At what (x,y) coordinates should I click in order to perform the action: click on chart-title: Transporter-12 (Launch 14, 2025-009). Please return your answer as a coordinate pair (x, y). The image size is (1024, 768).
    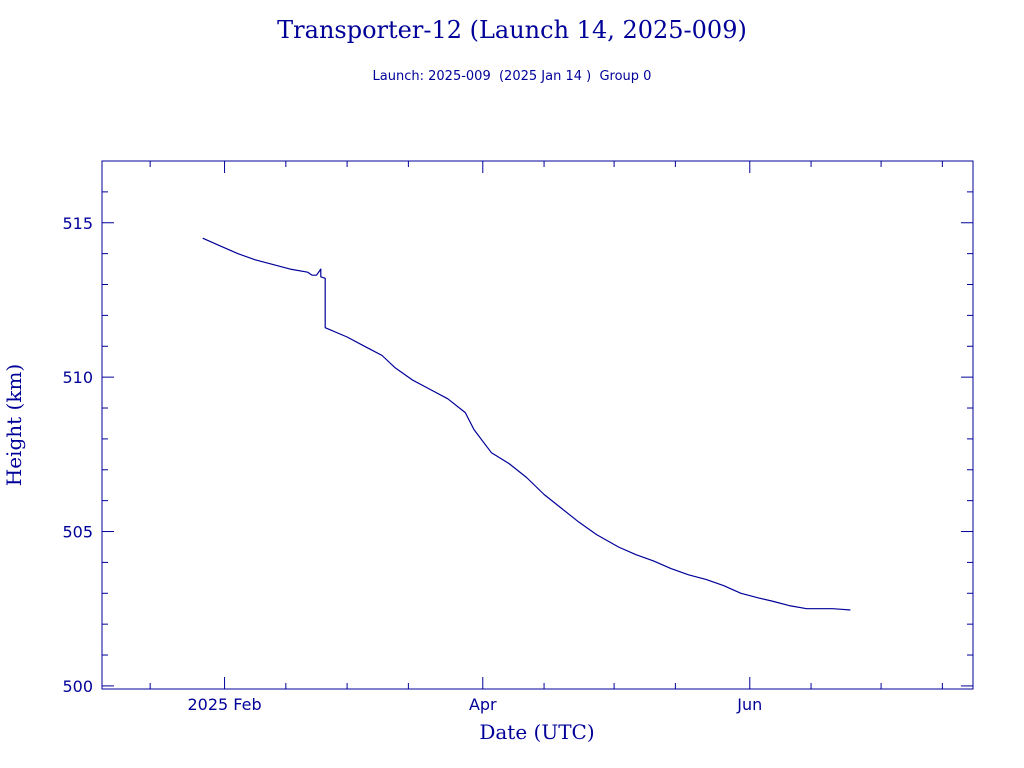
    Looking at the image, I should click on (512, 30).